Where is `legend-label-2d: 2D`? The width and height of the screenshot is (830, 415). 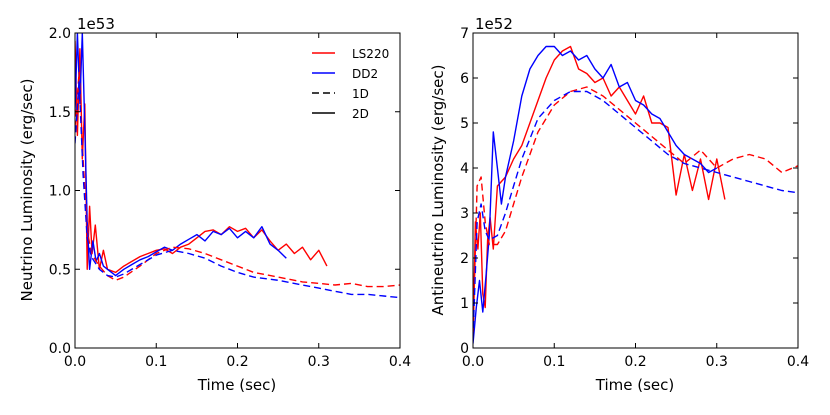 legend-label-2d: 2D is located at coordinates (360, 114).